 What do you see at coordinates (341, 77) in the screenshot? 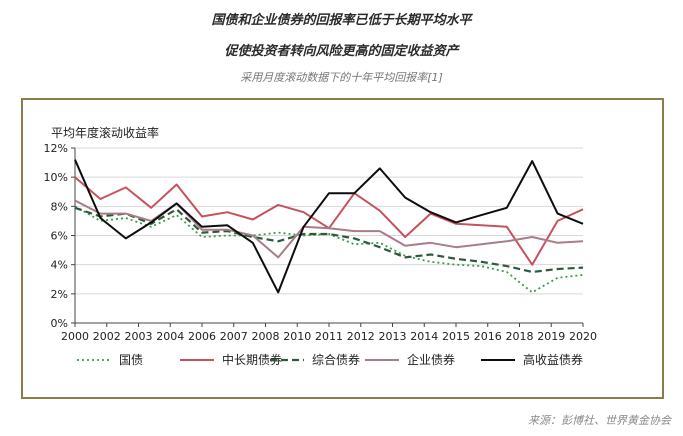
I see `chart-subtitle: 采用月度滚动数据下的十年平均回报率[1]` at bounding box center [341, 77].